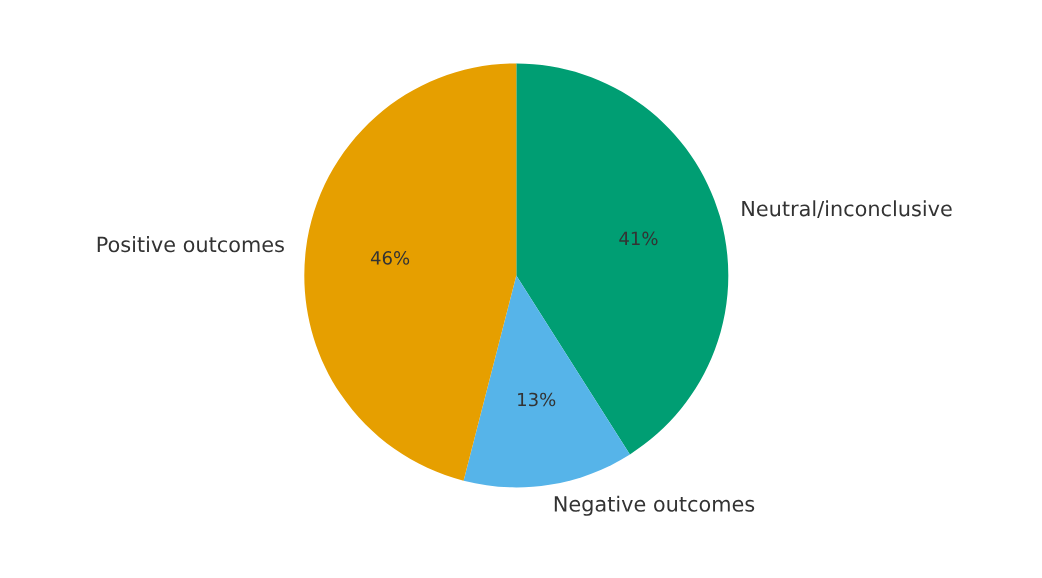 The width and height of the screenshot is (1042, 578). What do you see at coordinates (654, 505) in the screenshot?
I see `slice-label: Negative outcomes` at bounding box center [654, 505].